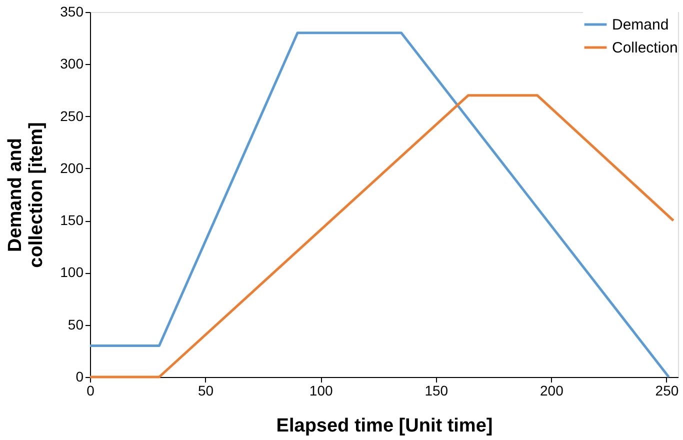 The height and width of the screenshot is (440, 683). What do you see at coordinates (76, 324) in the screenshot?
I see `y-tick-label: 50` at bounding box center [76, 324].